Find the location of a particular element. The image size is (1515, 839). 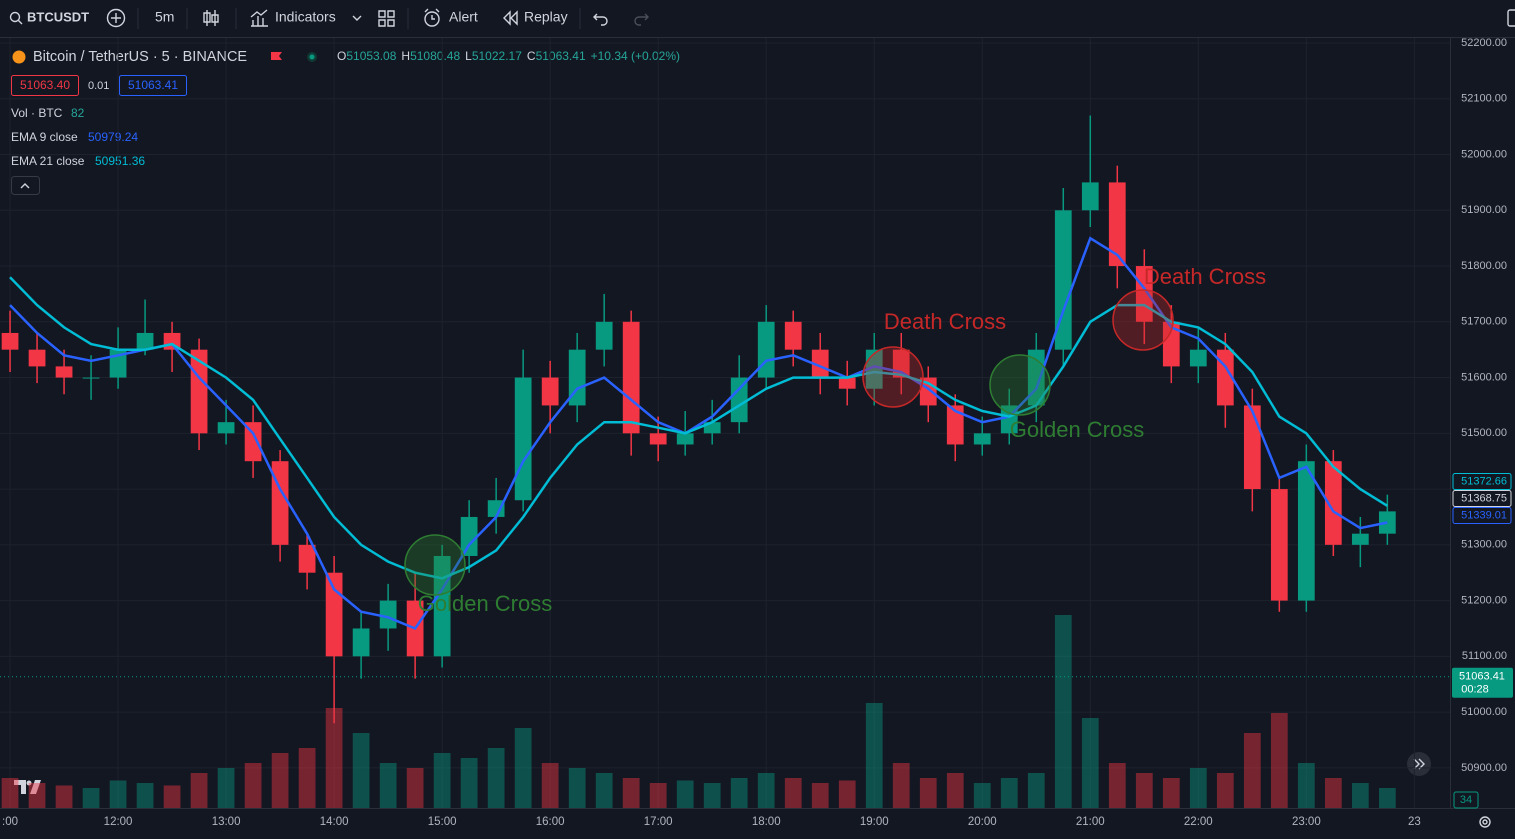

status-dot is located at coordinates (312, 57).